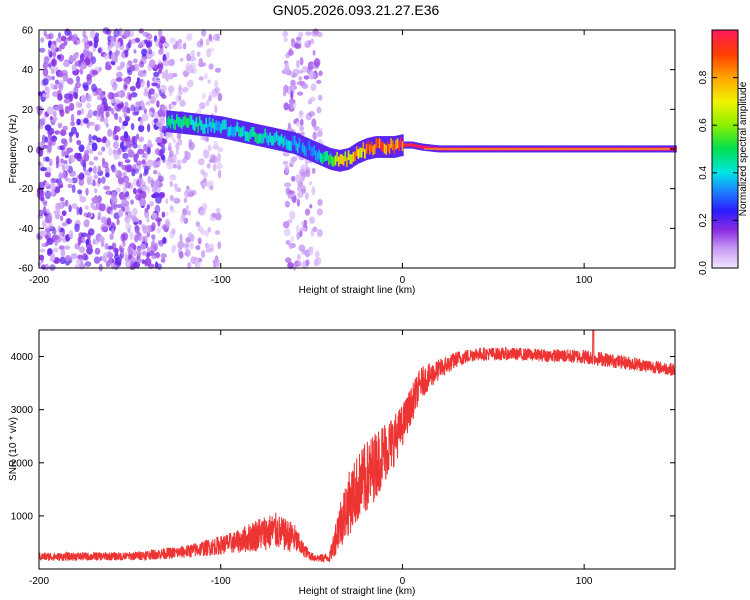 Image resolution: width=750 pixels, height=600 pixels. Describe the element at coordinates (22, 410) in the screenshot. I see `y-tick-label: 3000` at that location.